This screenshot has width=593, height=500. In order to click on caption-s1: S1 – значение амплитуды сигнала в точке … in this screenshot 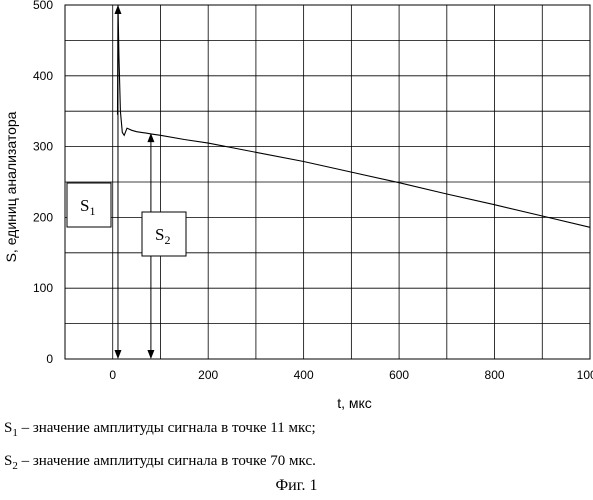, I will do `click(160, 429)`.